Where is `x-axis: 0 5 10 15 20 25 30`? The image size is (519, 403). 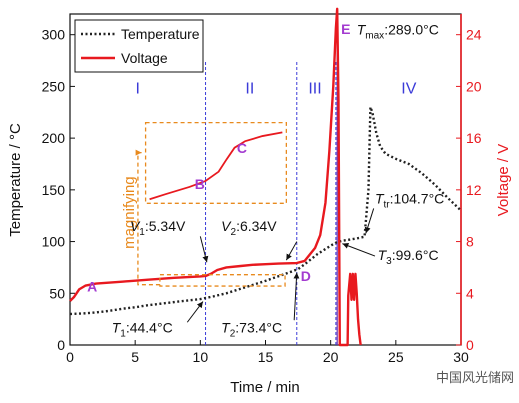 x-axis: 0 5 10 15 20 25 30 is located at coordinates (267, 352).